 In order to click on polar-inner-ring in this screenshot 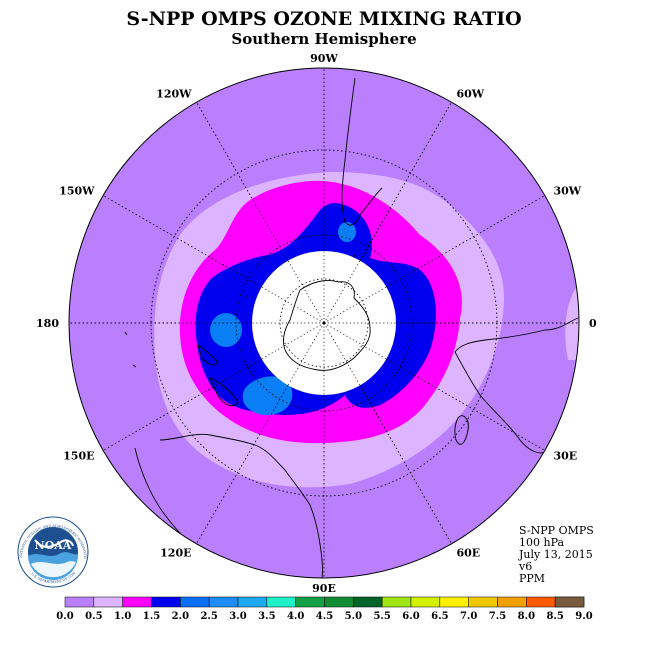, I will do `click(324, 323)`.